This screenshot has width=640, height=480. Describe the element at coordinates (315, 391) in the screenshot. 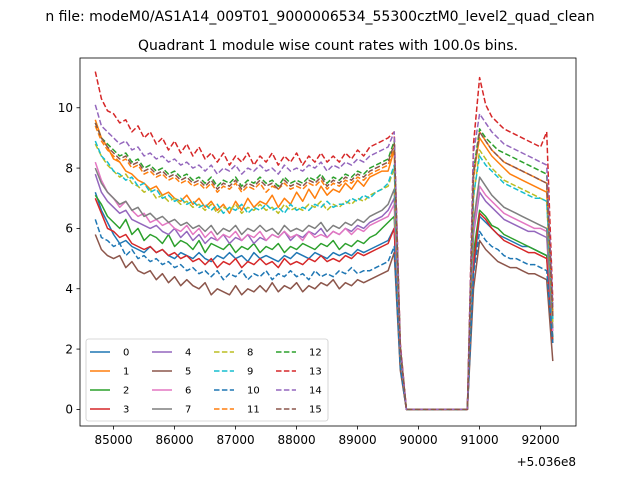

I see `legend-label: 14` at that location.